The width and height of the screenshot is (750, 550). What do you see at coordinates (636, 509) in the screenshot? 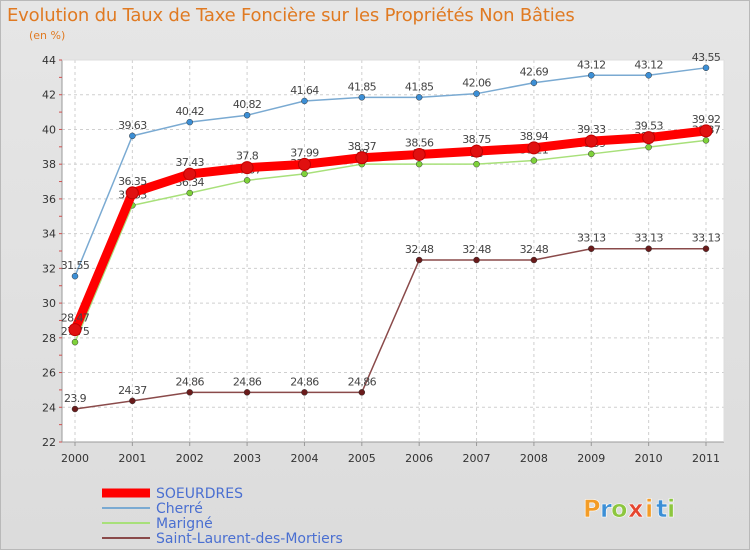
I see `brand-letter: x` at bounding box center [636, 509].